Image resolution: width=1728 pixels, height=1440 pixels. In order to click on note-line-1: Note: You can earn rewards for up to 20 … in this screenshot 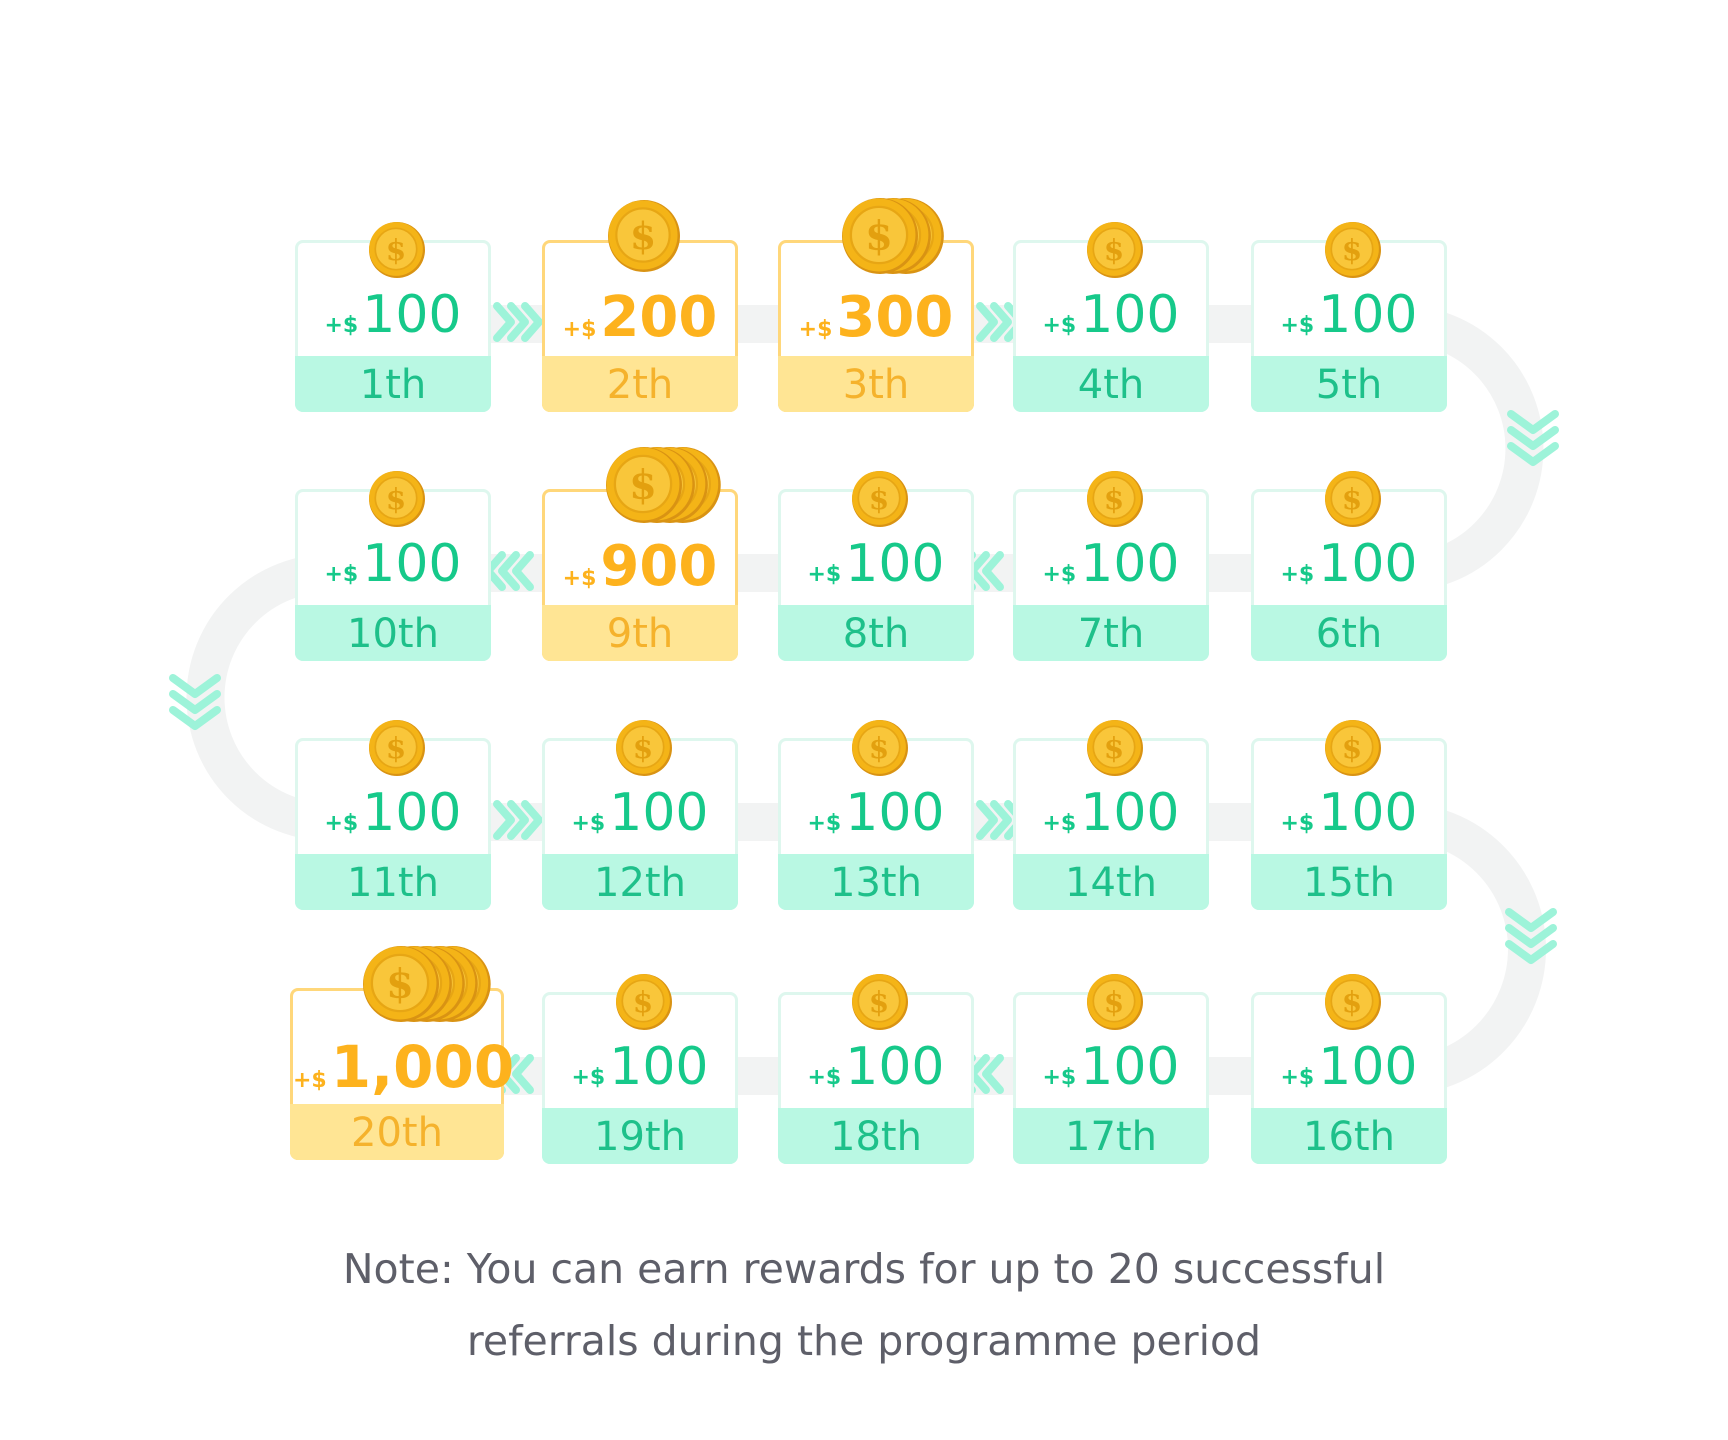, I will do `click(864, 1269)`.